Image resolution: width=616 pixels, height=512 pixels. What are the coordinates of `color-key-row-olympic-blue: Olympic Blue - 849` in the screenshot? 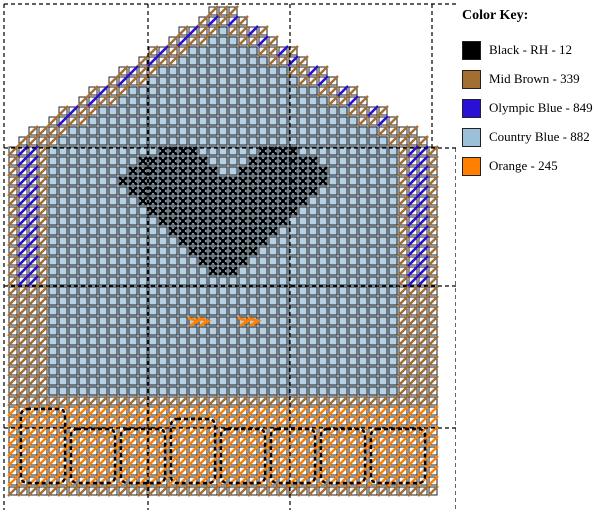 It's located at (537, 108).